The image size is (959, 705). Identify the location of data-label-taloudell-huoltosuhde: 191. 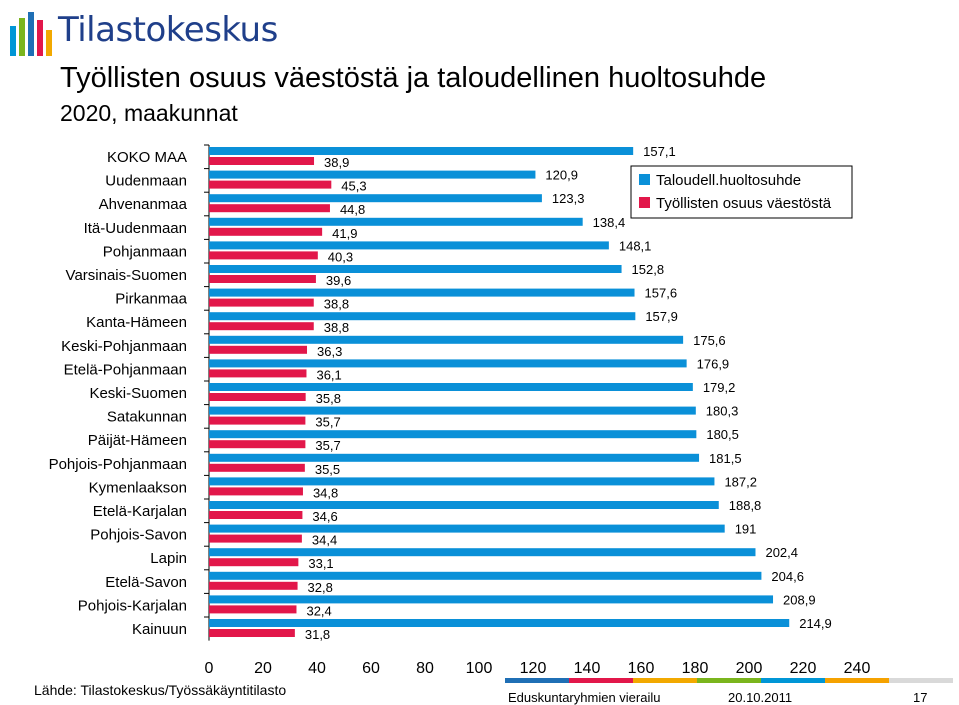
(746, 529).